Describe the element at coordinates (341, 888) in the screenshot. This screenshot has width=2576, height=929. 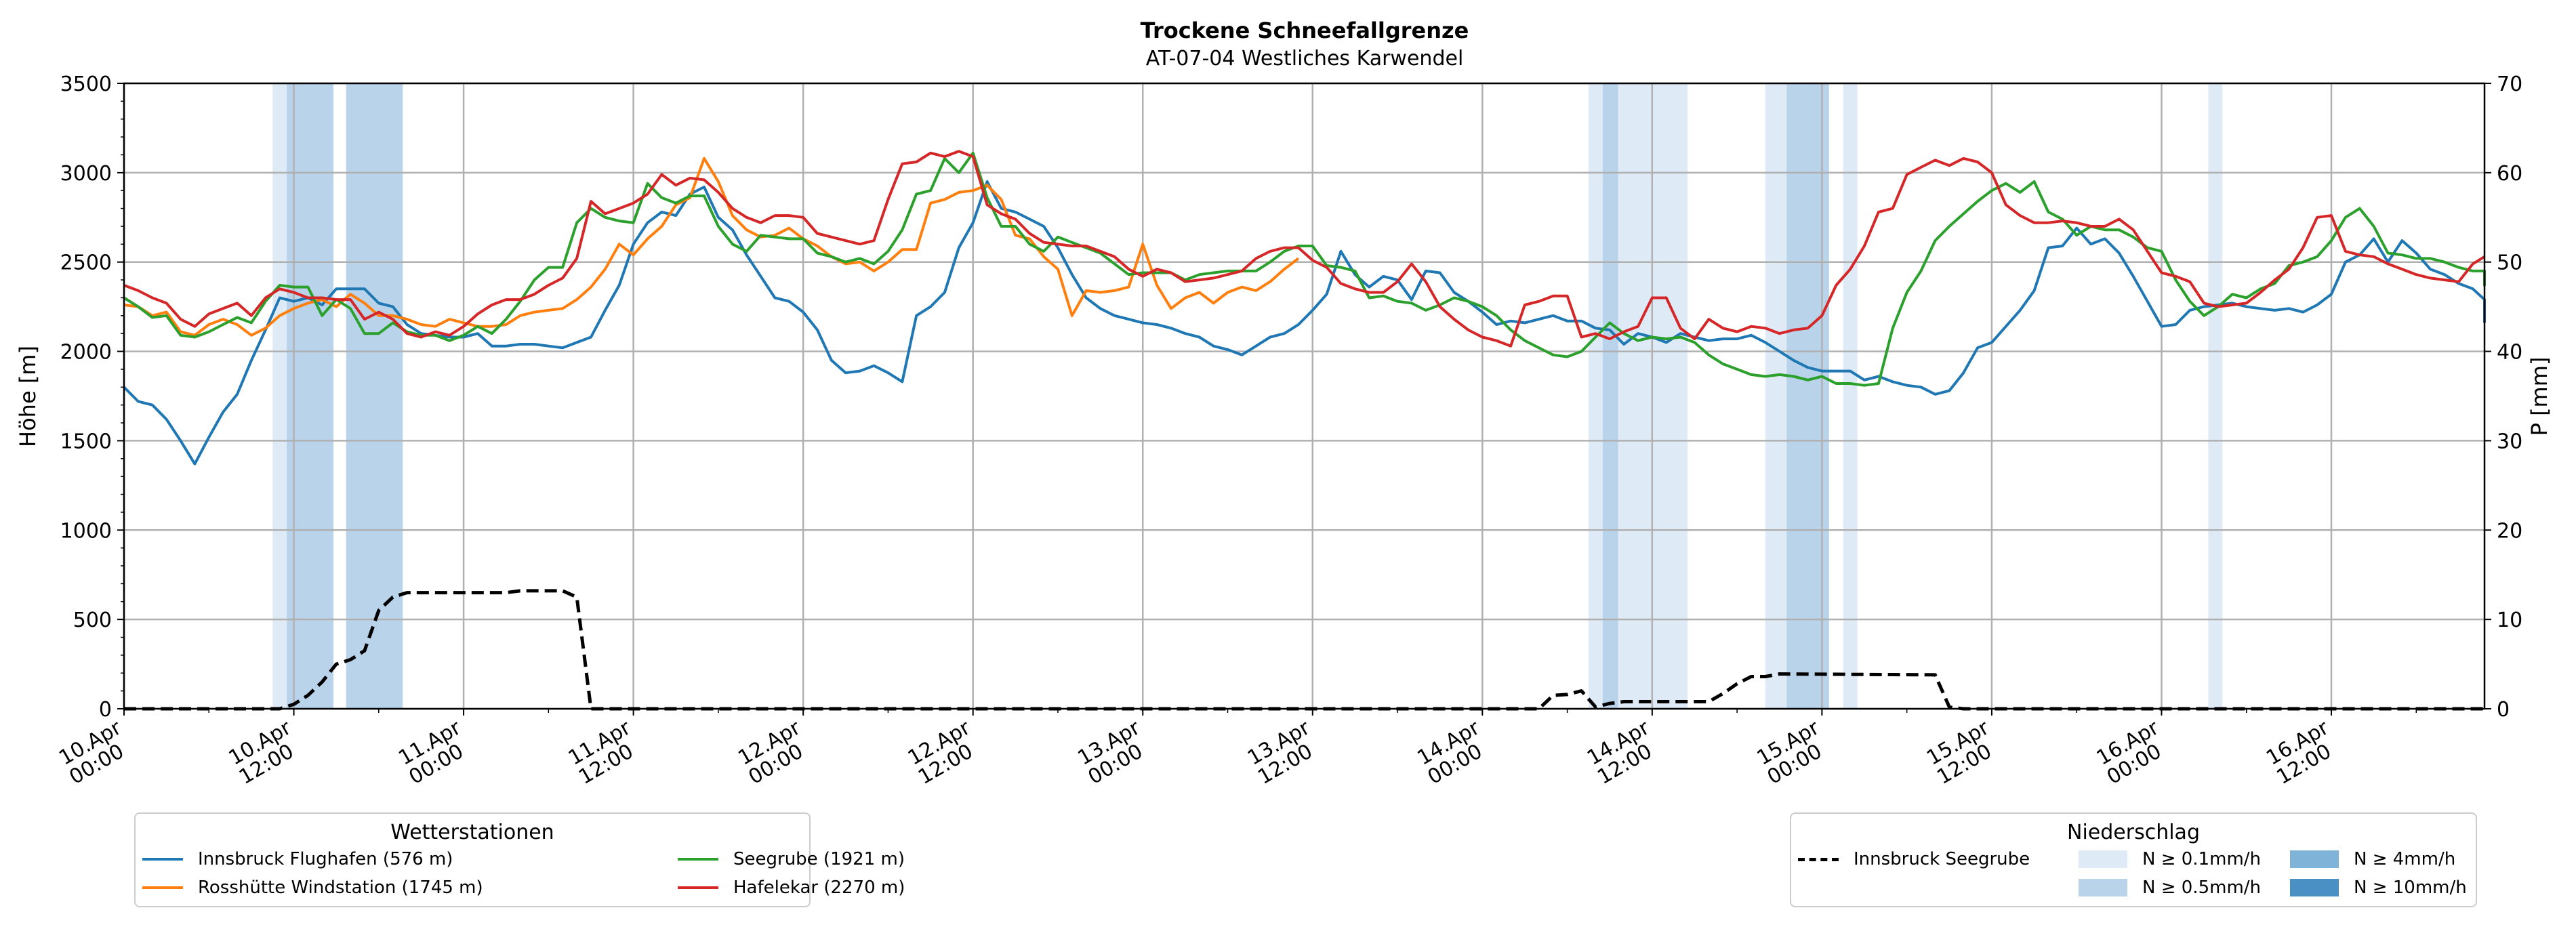
I see `legend-label-rosshuette: Rosshütte Windstation (1745 m)` at that location.